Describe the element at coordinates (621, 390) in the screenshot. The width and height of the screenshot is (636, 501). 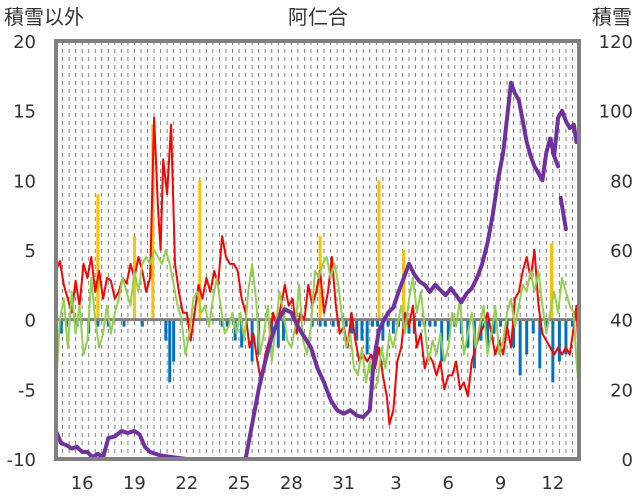
I see `right-axis-tick-label: 20` at that location.